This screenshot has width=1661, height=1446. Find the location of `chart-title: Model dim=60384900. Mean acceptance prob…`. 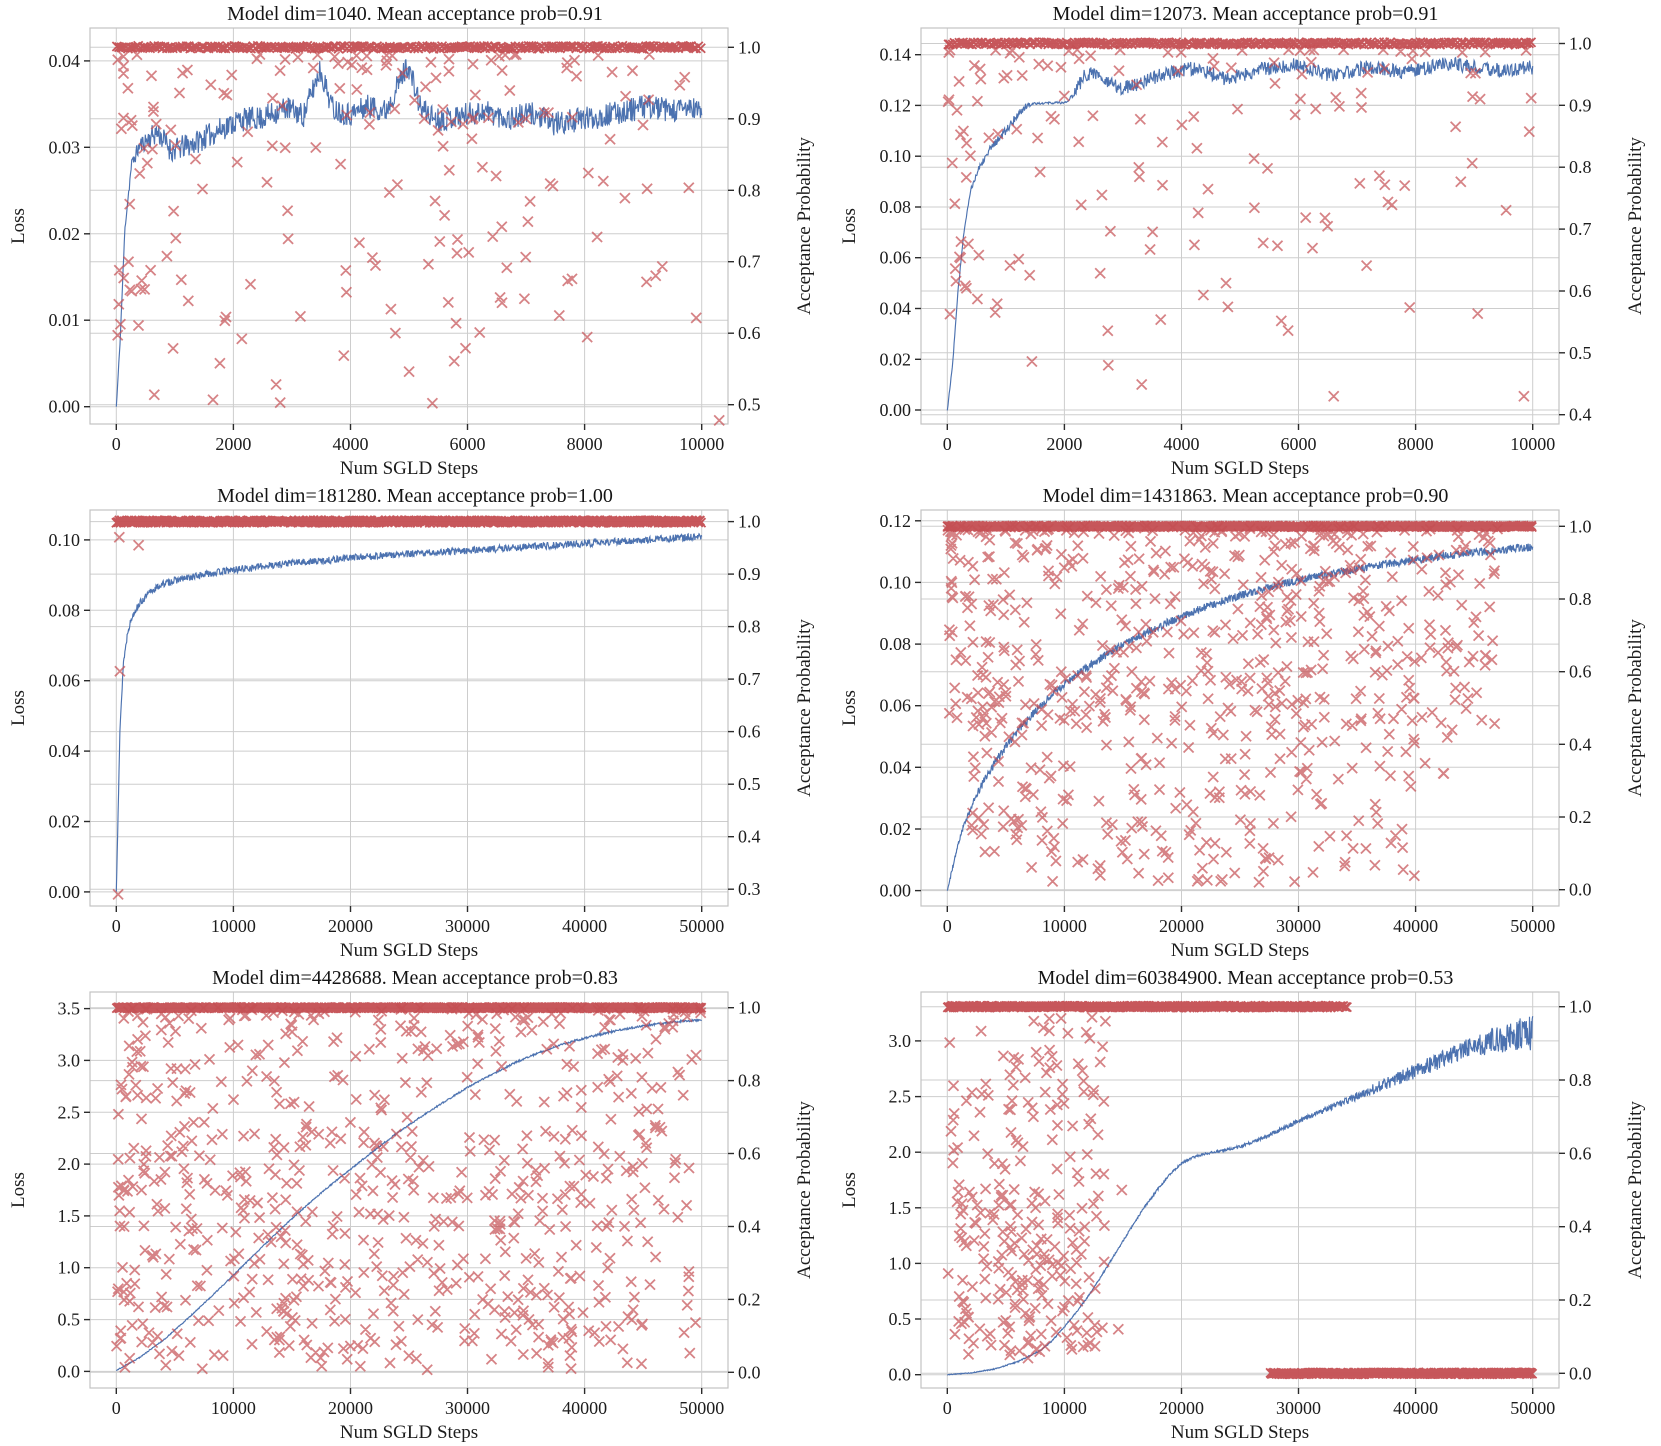

chart-title: Model dim=60384900. Mean acceptance prob… is located at coordinates (1245, 978).